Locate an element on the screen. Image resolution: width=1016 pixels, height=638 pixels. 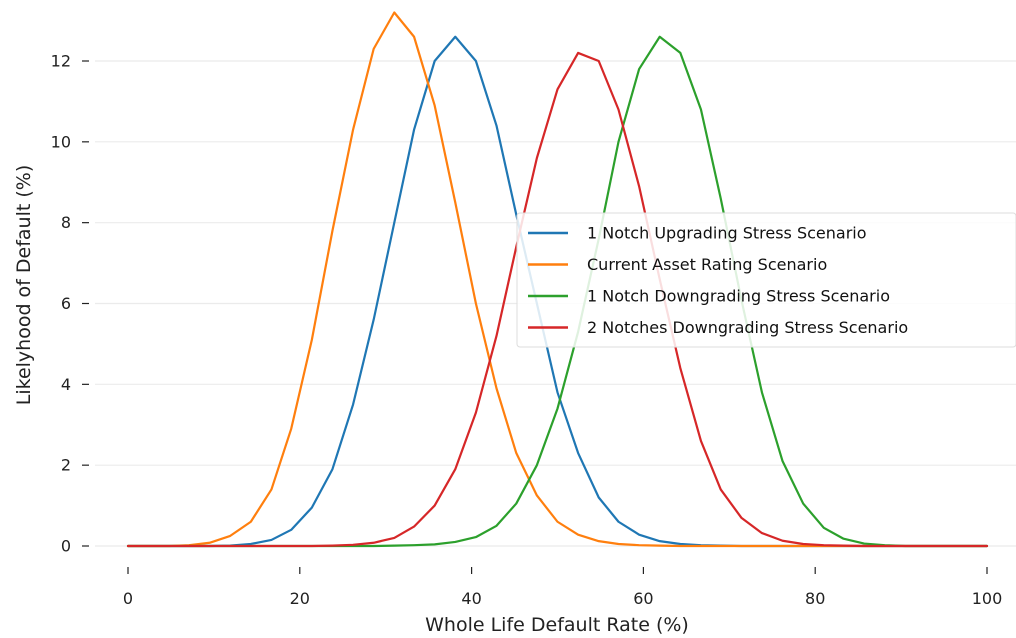
y-axis-ticks: 0 2 4 6 8 10 12 is located at coordinates (70, 304).